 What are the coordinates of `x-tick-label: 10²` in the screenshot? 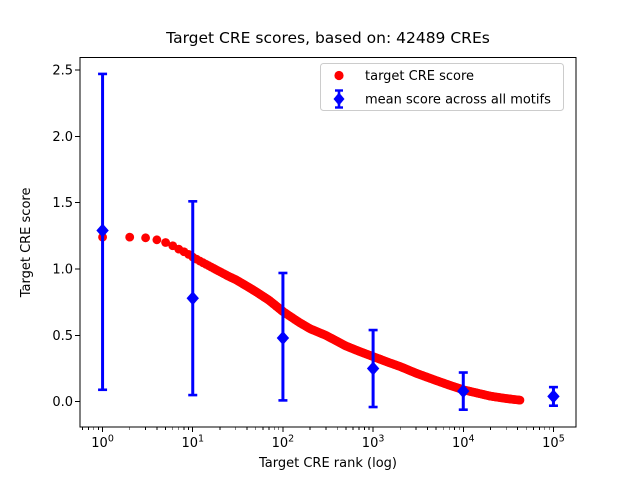 It's located at (283, 443).